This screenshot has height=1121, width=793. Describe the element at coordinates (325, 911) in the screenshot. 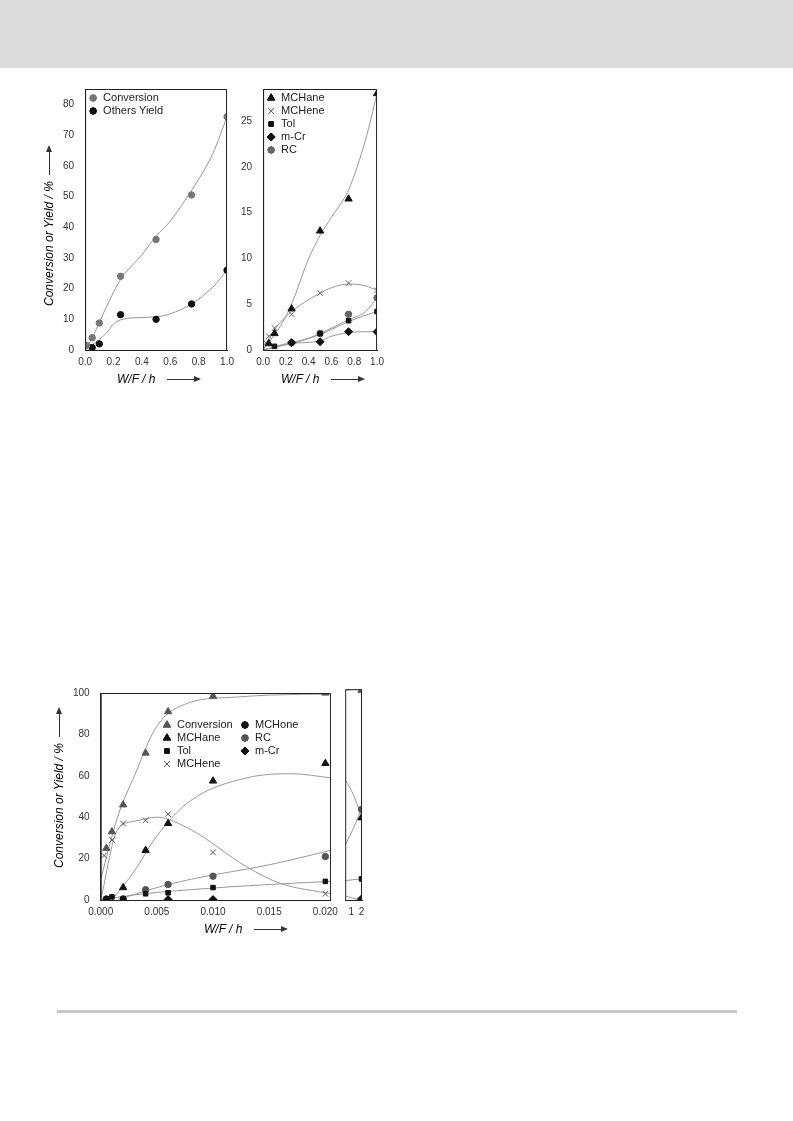

I see `x-tick-label: 0.020` at that location.